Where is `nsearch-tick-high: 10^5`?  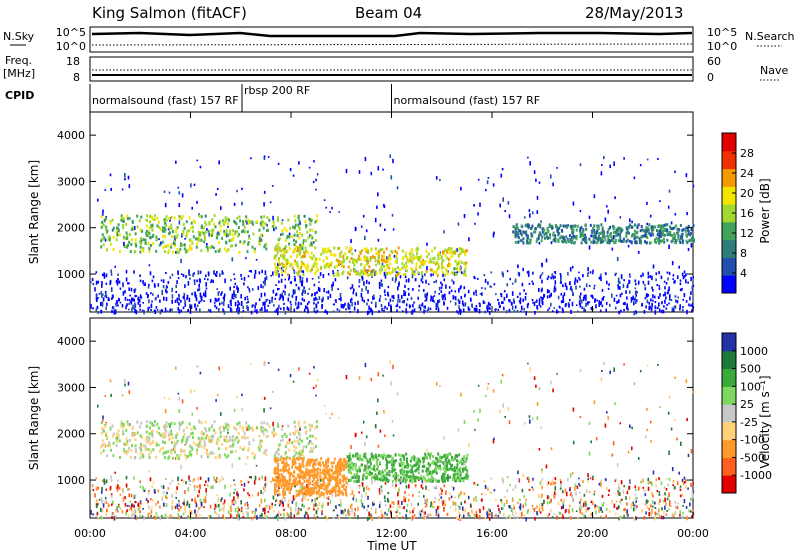
nsearch-tick-high: 10^5 is located at coordinates (722, 32).